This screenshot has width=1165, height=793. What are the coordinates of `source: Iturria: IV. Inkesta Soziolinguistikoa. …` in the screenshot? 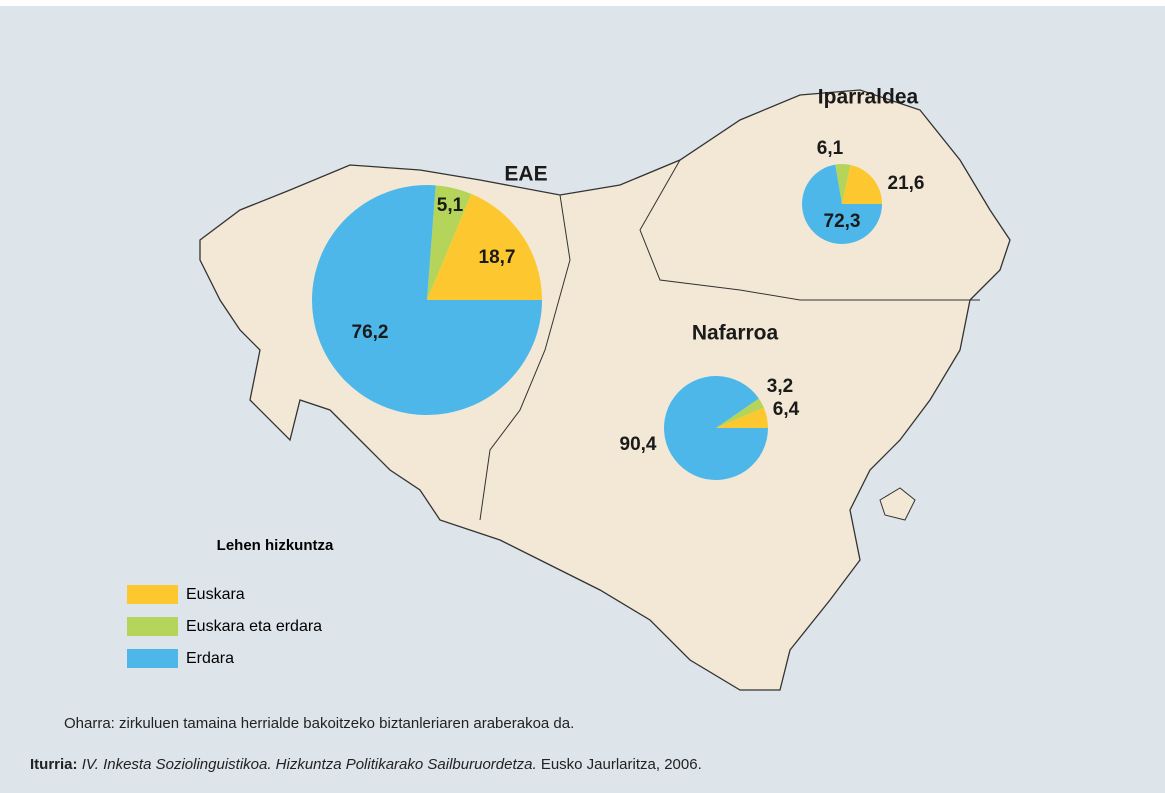 It's located at (366, 764).